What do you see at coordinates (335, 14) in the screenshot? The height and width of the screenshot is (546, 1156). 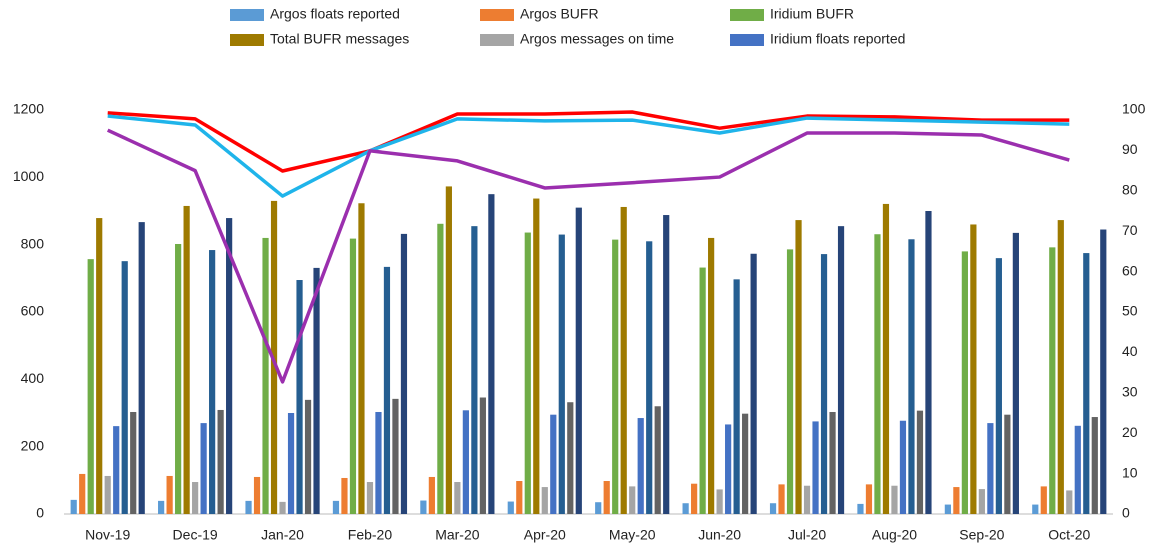 I see `legend-label: Argos floats reported` at bounding box center [335, 14].